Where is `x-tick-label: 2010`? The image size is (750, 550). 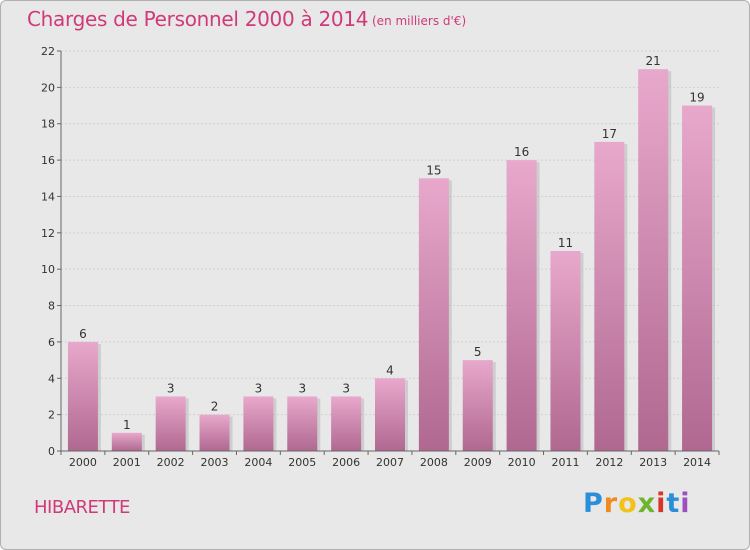 x-tick-label: 2010 is located at coordinates (522, 462).